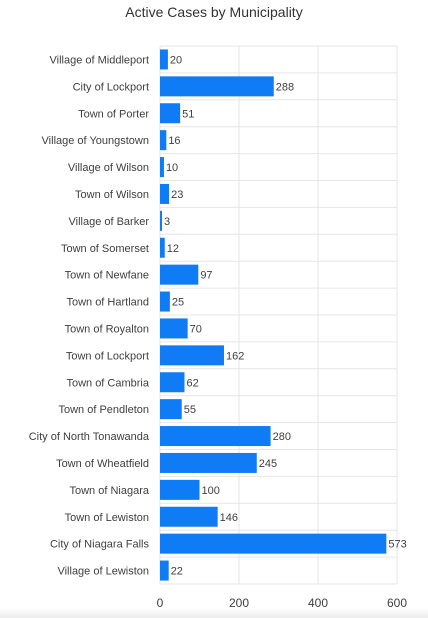  Describe the element at coordinates (192, 355) in the screenshot. I see `bar-town-of-lockport` at that location.